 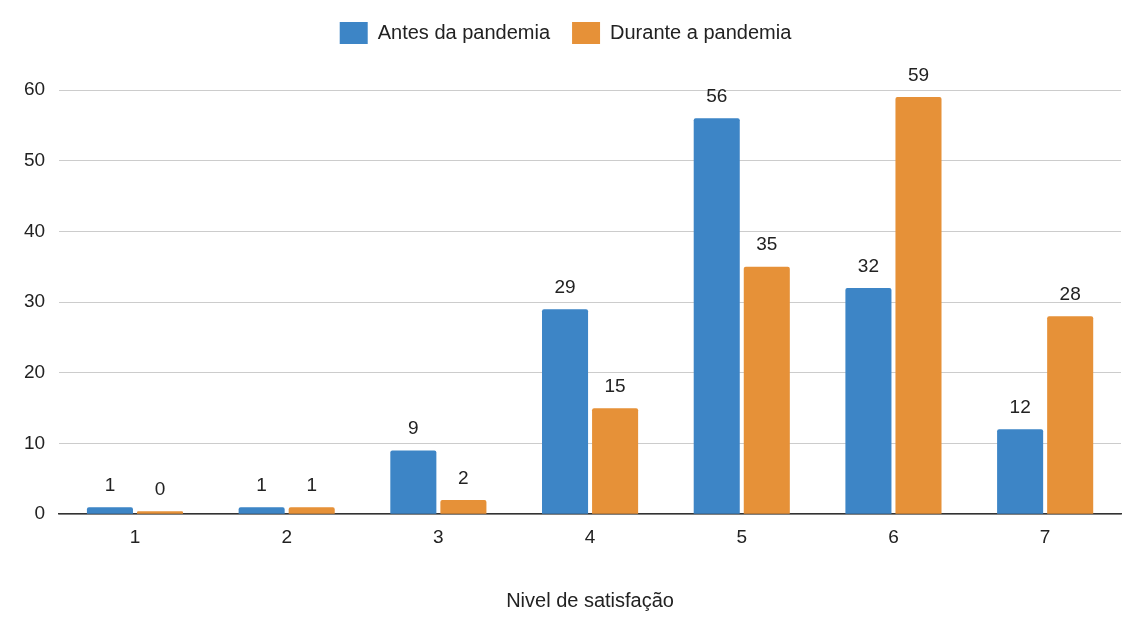 What do you see at coordinates (1070, 293) in the screenshot?
I see `data-label: 28` at bounding box center [1070, 293].